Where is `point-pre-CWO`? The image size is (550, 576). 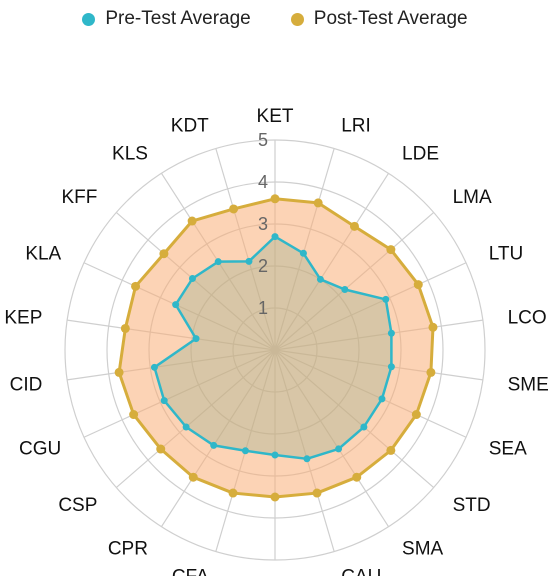 point-pre-CWO is located at coordinates (275, 455).